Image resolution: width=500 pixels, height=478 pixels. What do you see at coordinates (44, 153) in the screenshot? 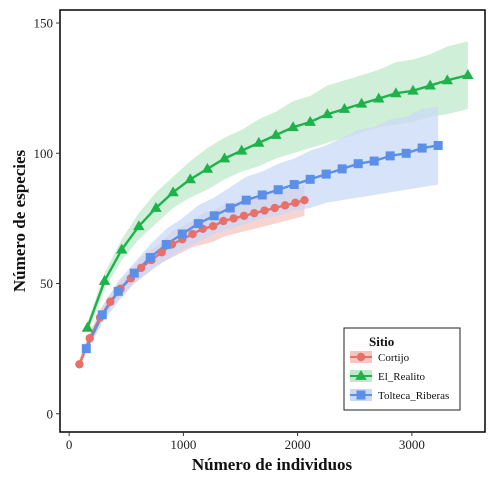
I see `y-tick-label: 100` at bounding box center [44, 153].